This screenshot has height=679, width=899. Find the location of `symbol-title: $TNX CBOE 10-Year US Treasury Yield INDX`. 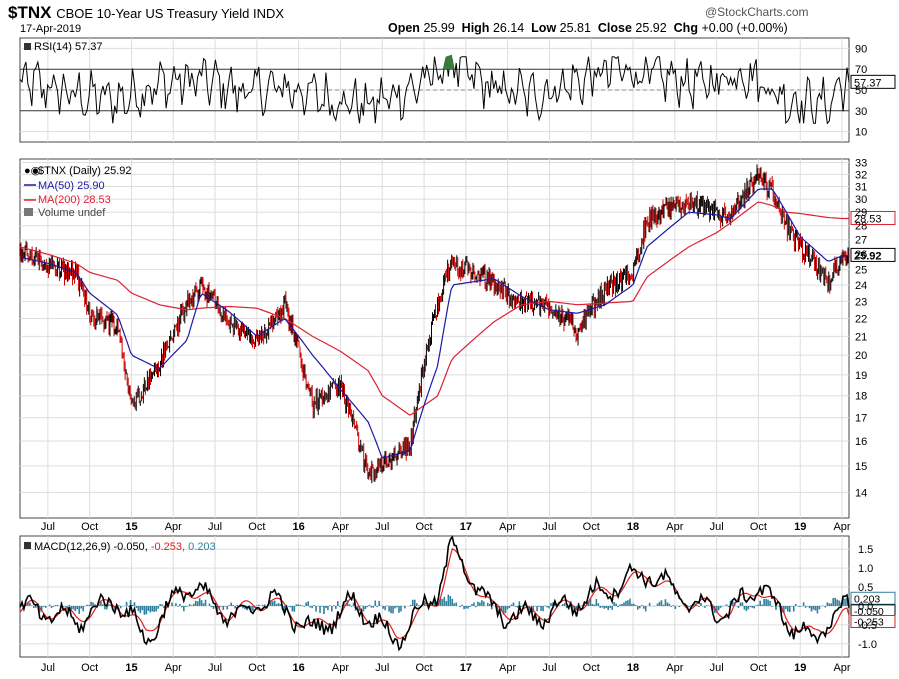

symbol-title: $TNX CBOE 10-Year US Treasury Yield INDX is located at coordinates (146, 12).